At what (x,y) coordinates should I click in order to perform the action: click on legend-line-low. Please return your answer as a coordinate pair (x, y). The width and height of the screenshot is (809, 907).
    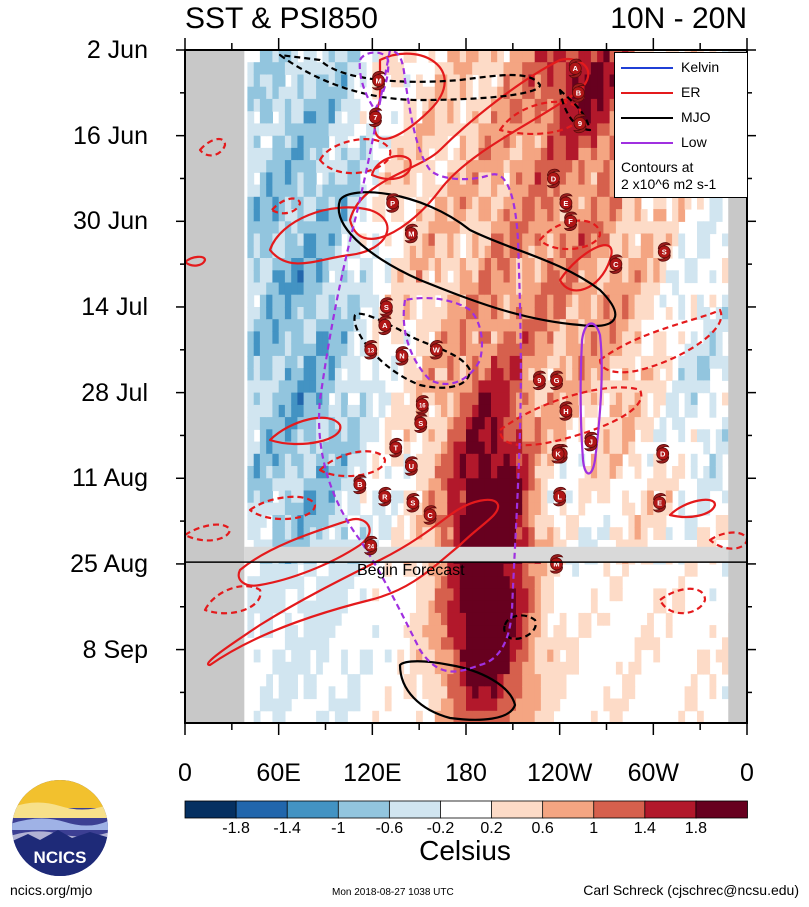
    Looking at the image, I should click on (647, 143).